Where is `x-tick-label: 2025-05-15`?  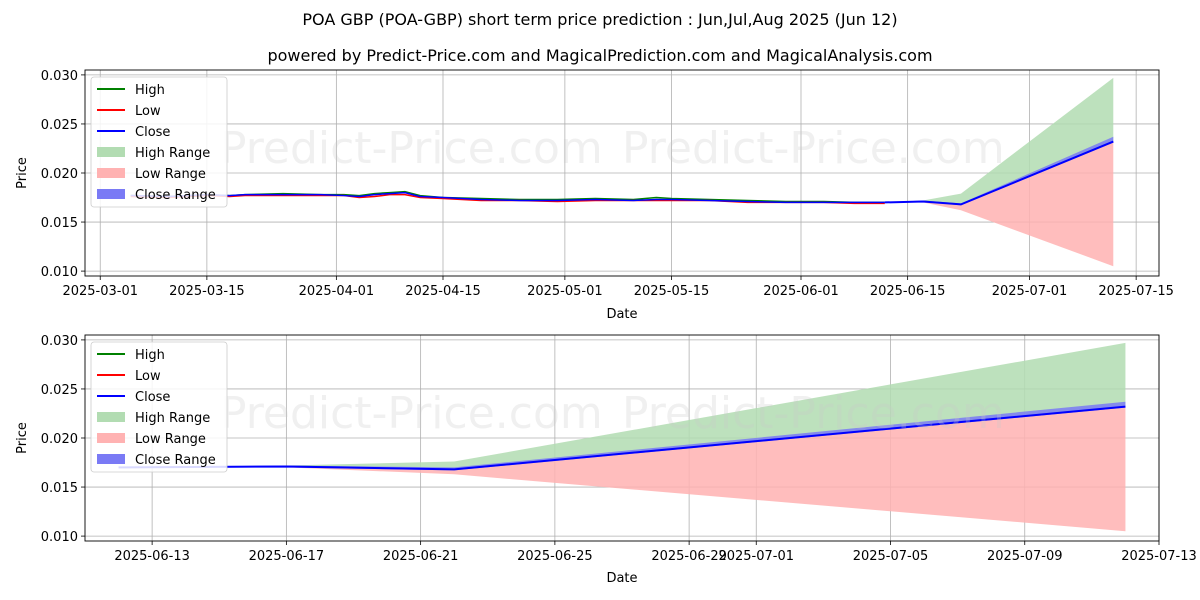 x-tick-label: 2025-05-15 is located at coordinates (672, 291).